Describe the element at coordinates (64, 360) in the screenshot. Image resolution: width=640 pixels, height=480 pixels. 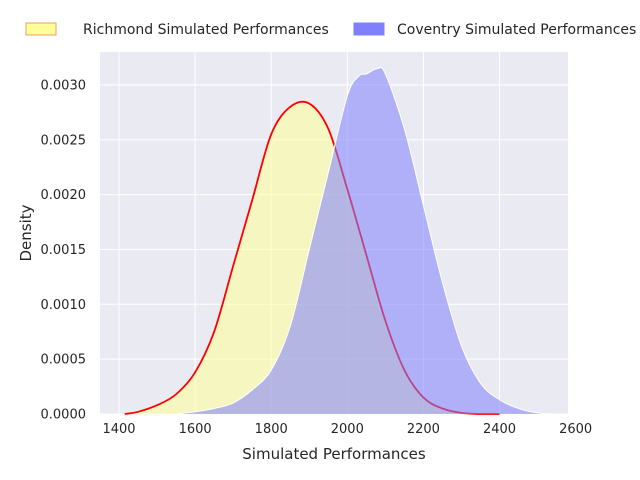
I see `y-tick-label: 0.0005` at that location.